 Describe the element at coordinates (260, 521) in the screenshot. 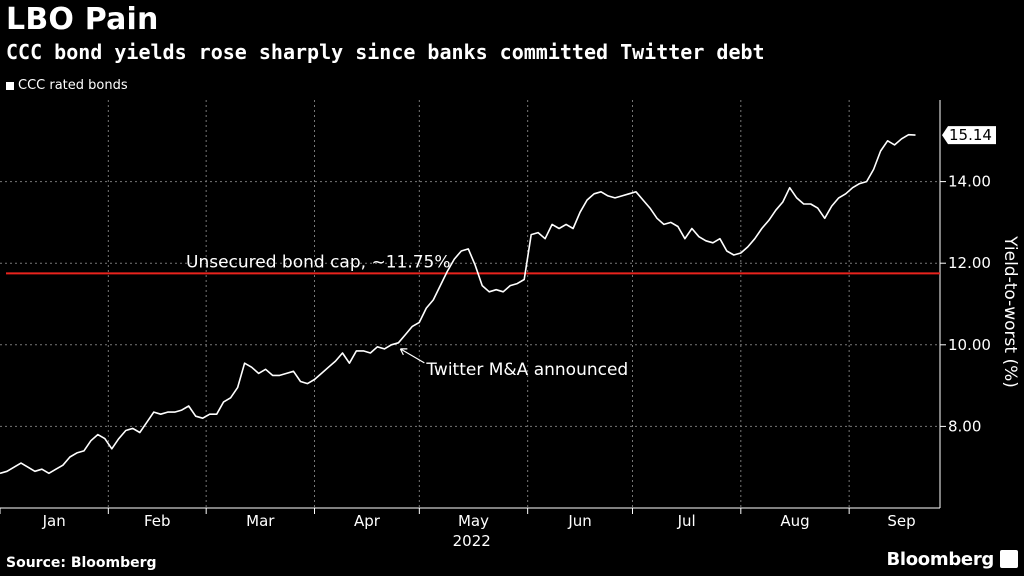

I see `x-tick-label: Mar` at that location.